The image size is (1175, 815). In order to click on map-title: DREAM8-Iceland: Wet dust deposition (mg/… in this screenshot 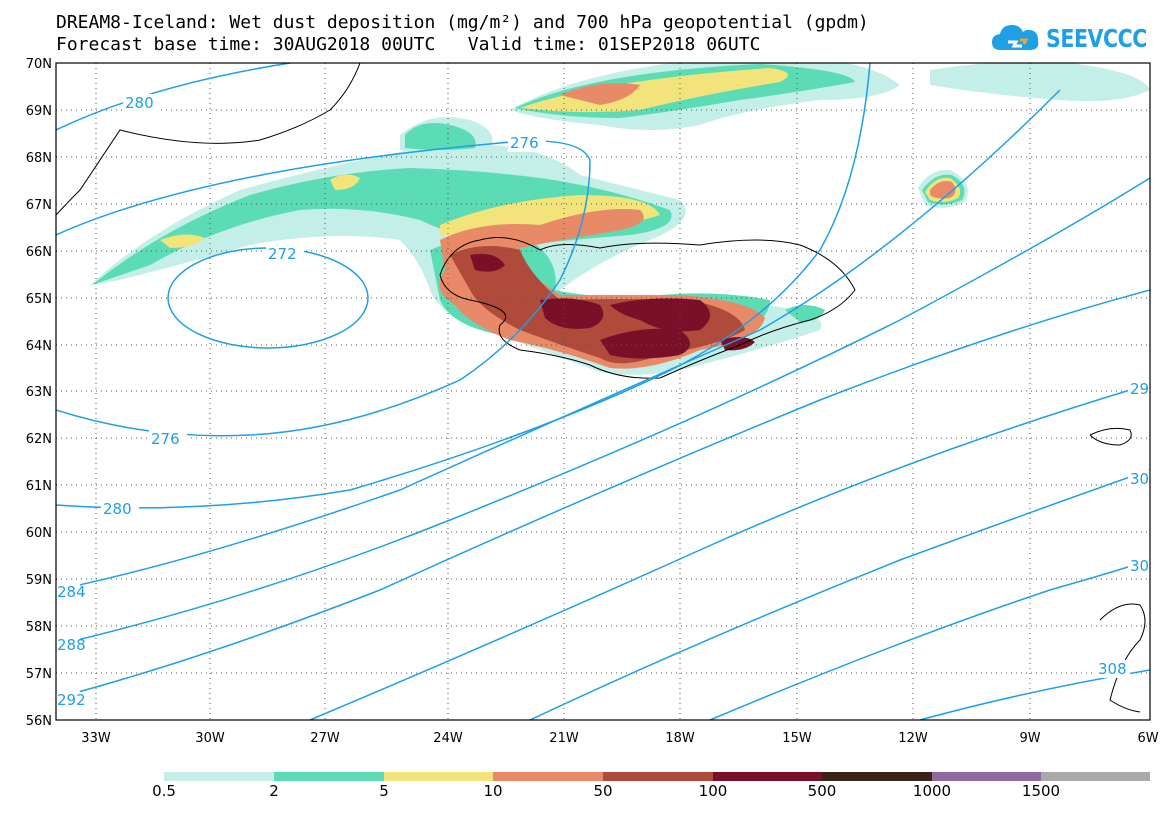, I will do `click(462, 22)`.